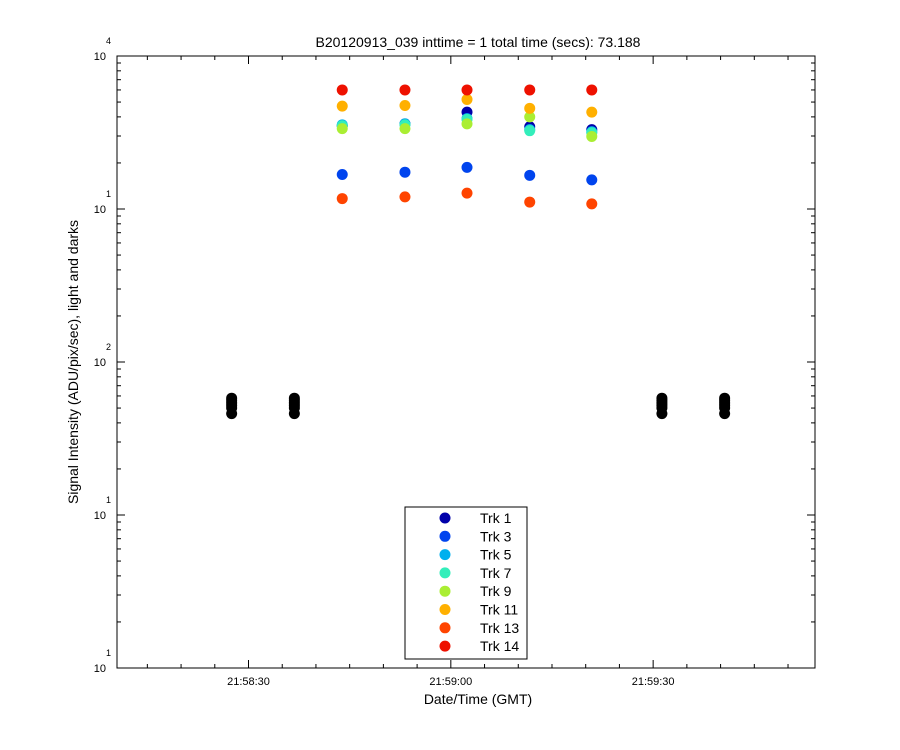 The height and width of the screenshot is (750, 900). Describe the element at coordinates (653, 682) in the screenshot. I see `x-tick-label: 21:59:30` at that location.